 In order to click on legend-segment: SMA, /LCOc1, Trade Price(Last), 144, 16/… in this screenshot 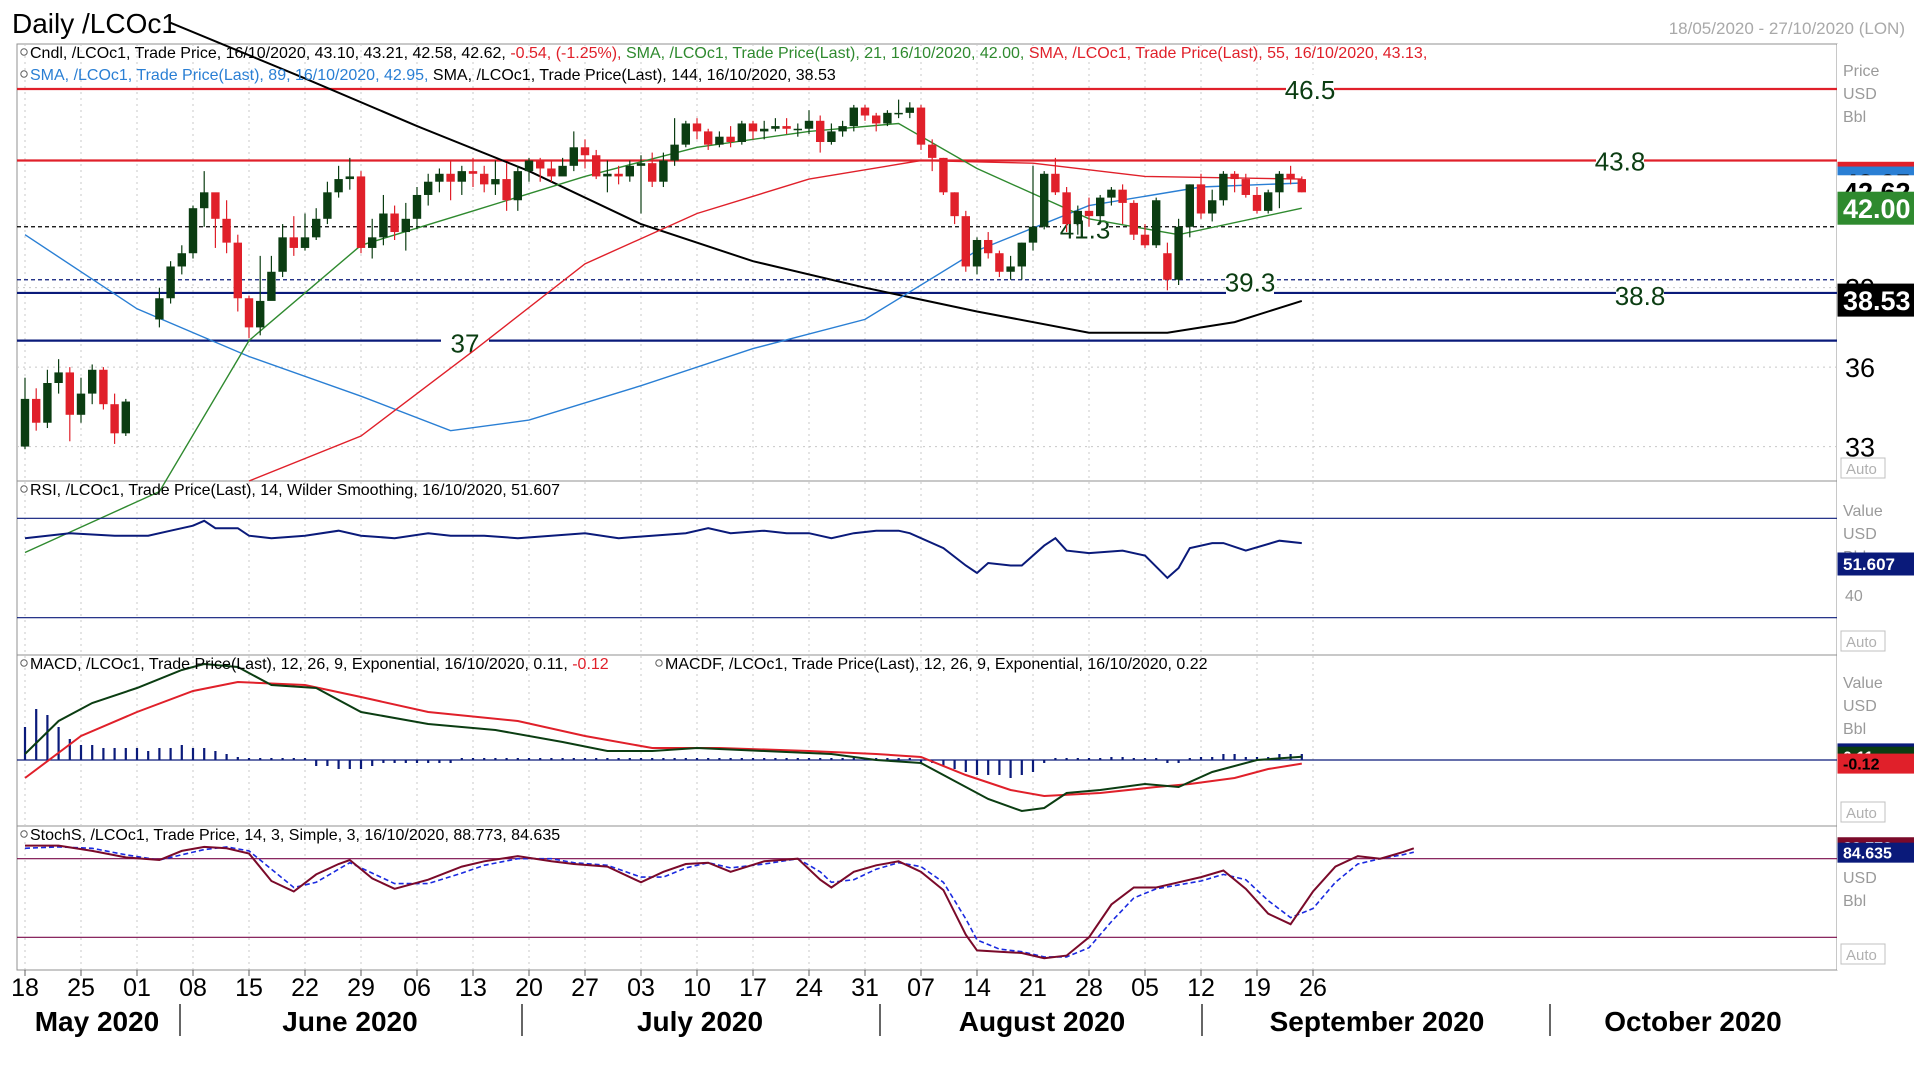, I will do `click(634, 75)`.